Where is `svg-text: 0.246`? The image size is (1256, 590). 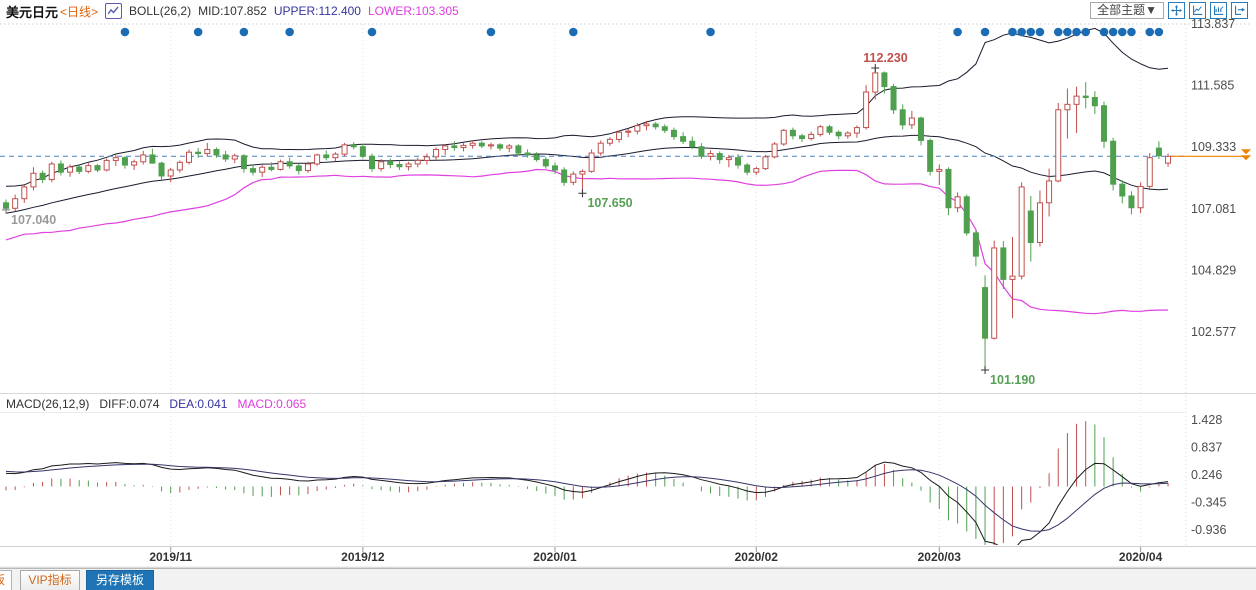 svg-text: 0.246 is located at coordinates (1206, 475).